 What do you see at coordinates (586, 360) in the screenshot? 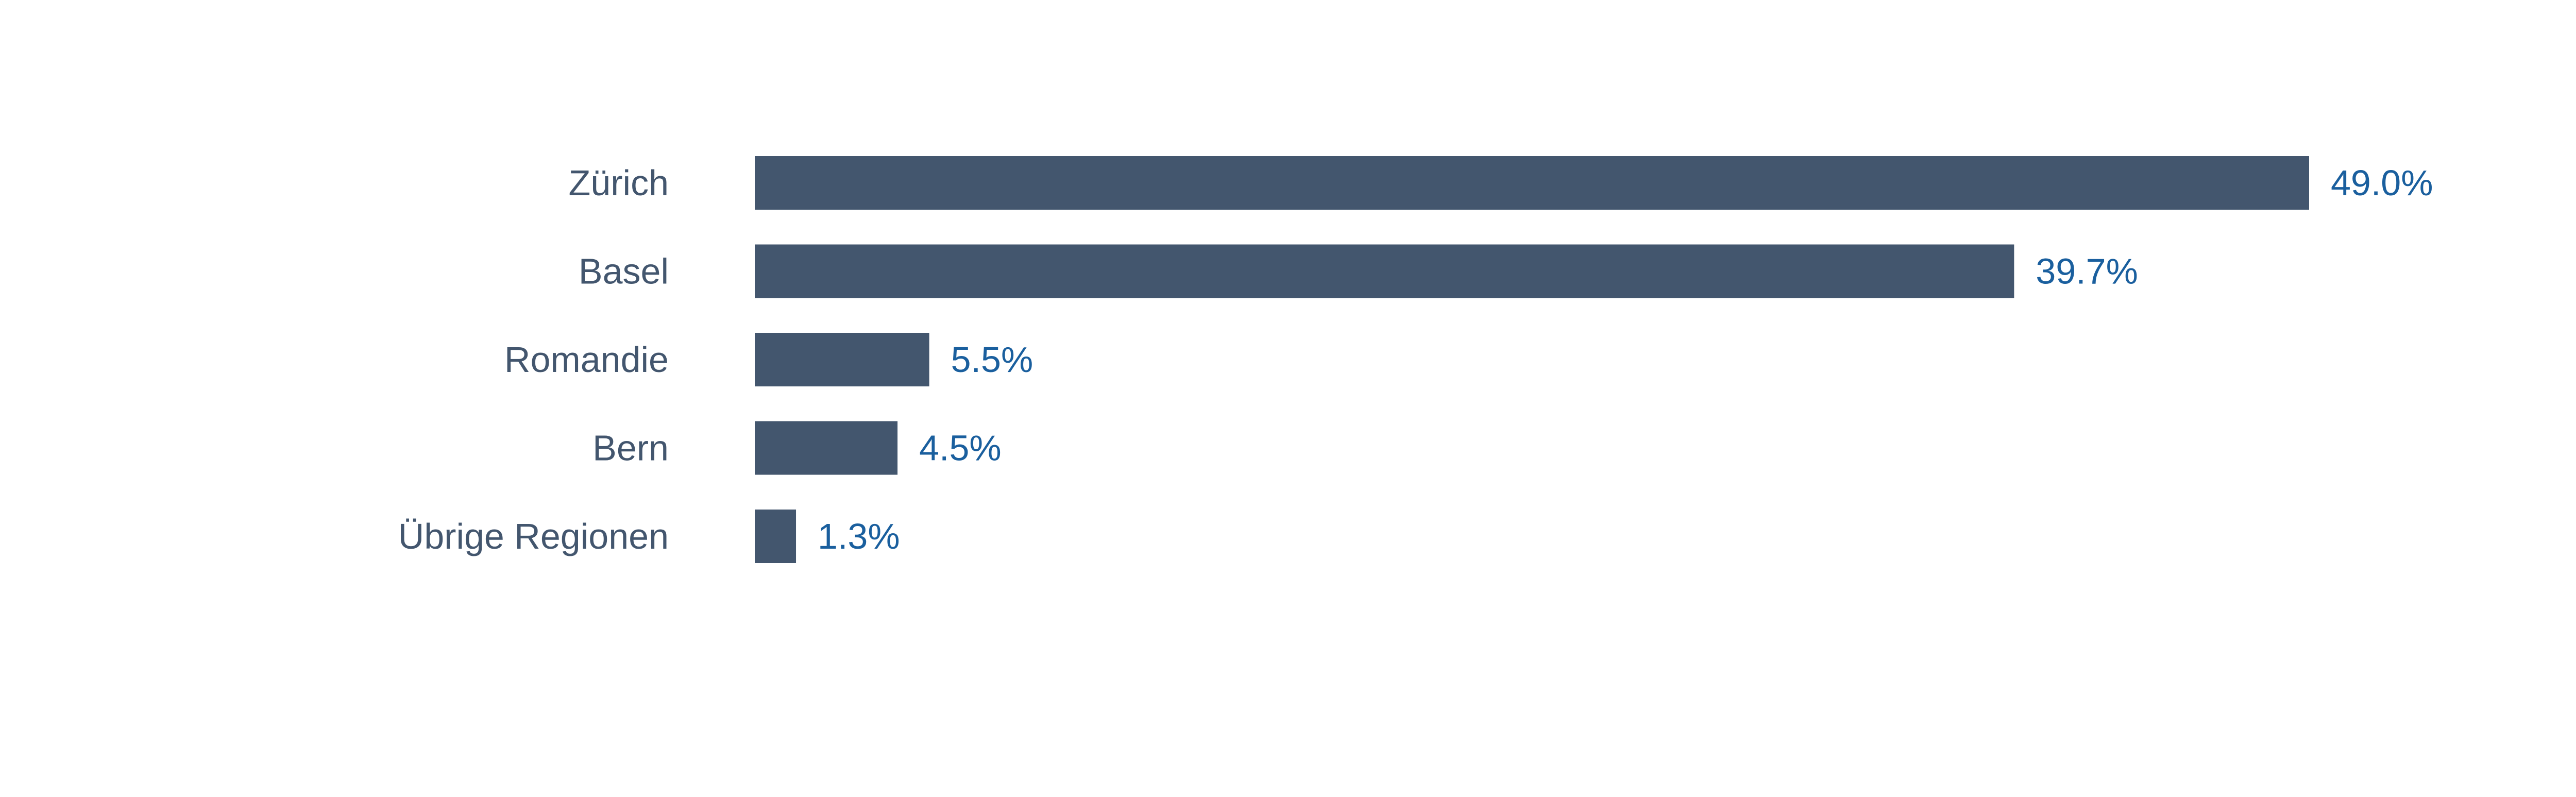
I see `category-label-romandie: Romandie` at bounding box center [586, 360].